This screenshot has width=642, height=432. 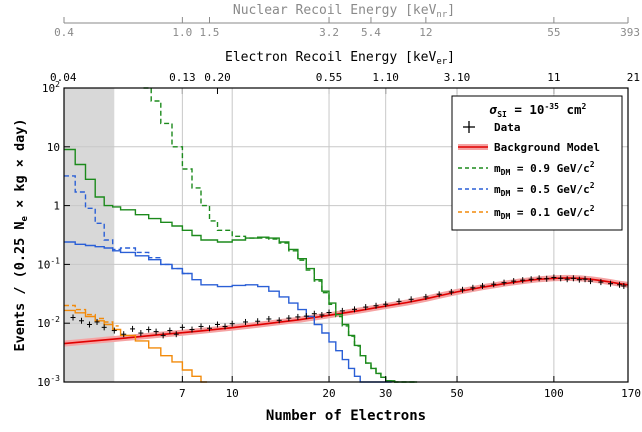 I want to click on series-bg-band, so click(x=346, y=310).